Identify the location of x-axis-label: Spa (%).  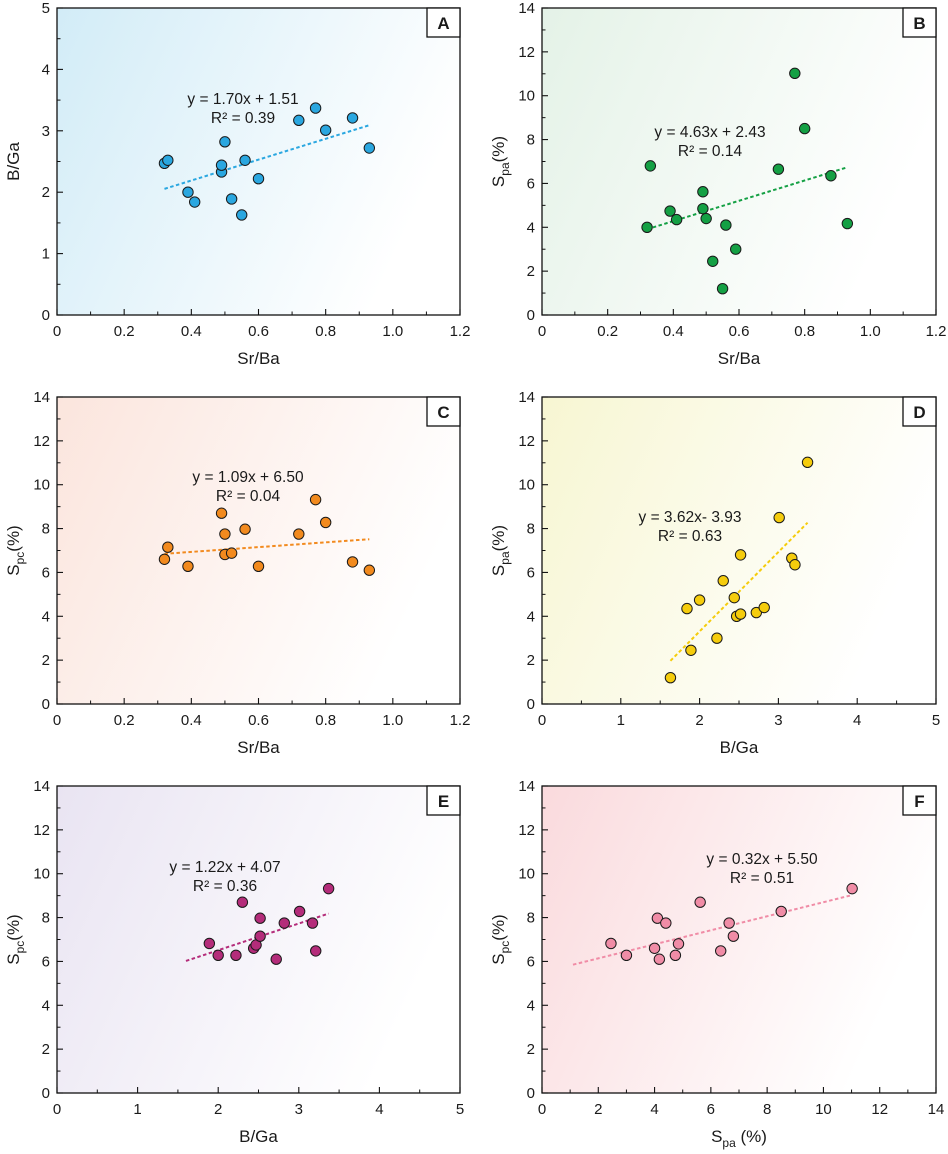
(739, 1138).